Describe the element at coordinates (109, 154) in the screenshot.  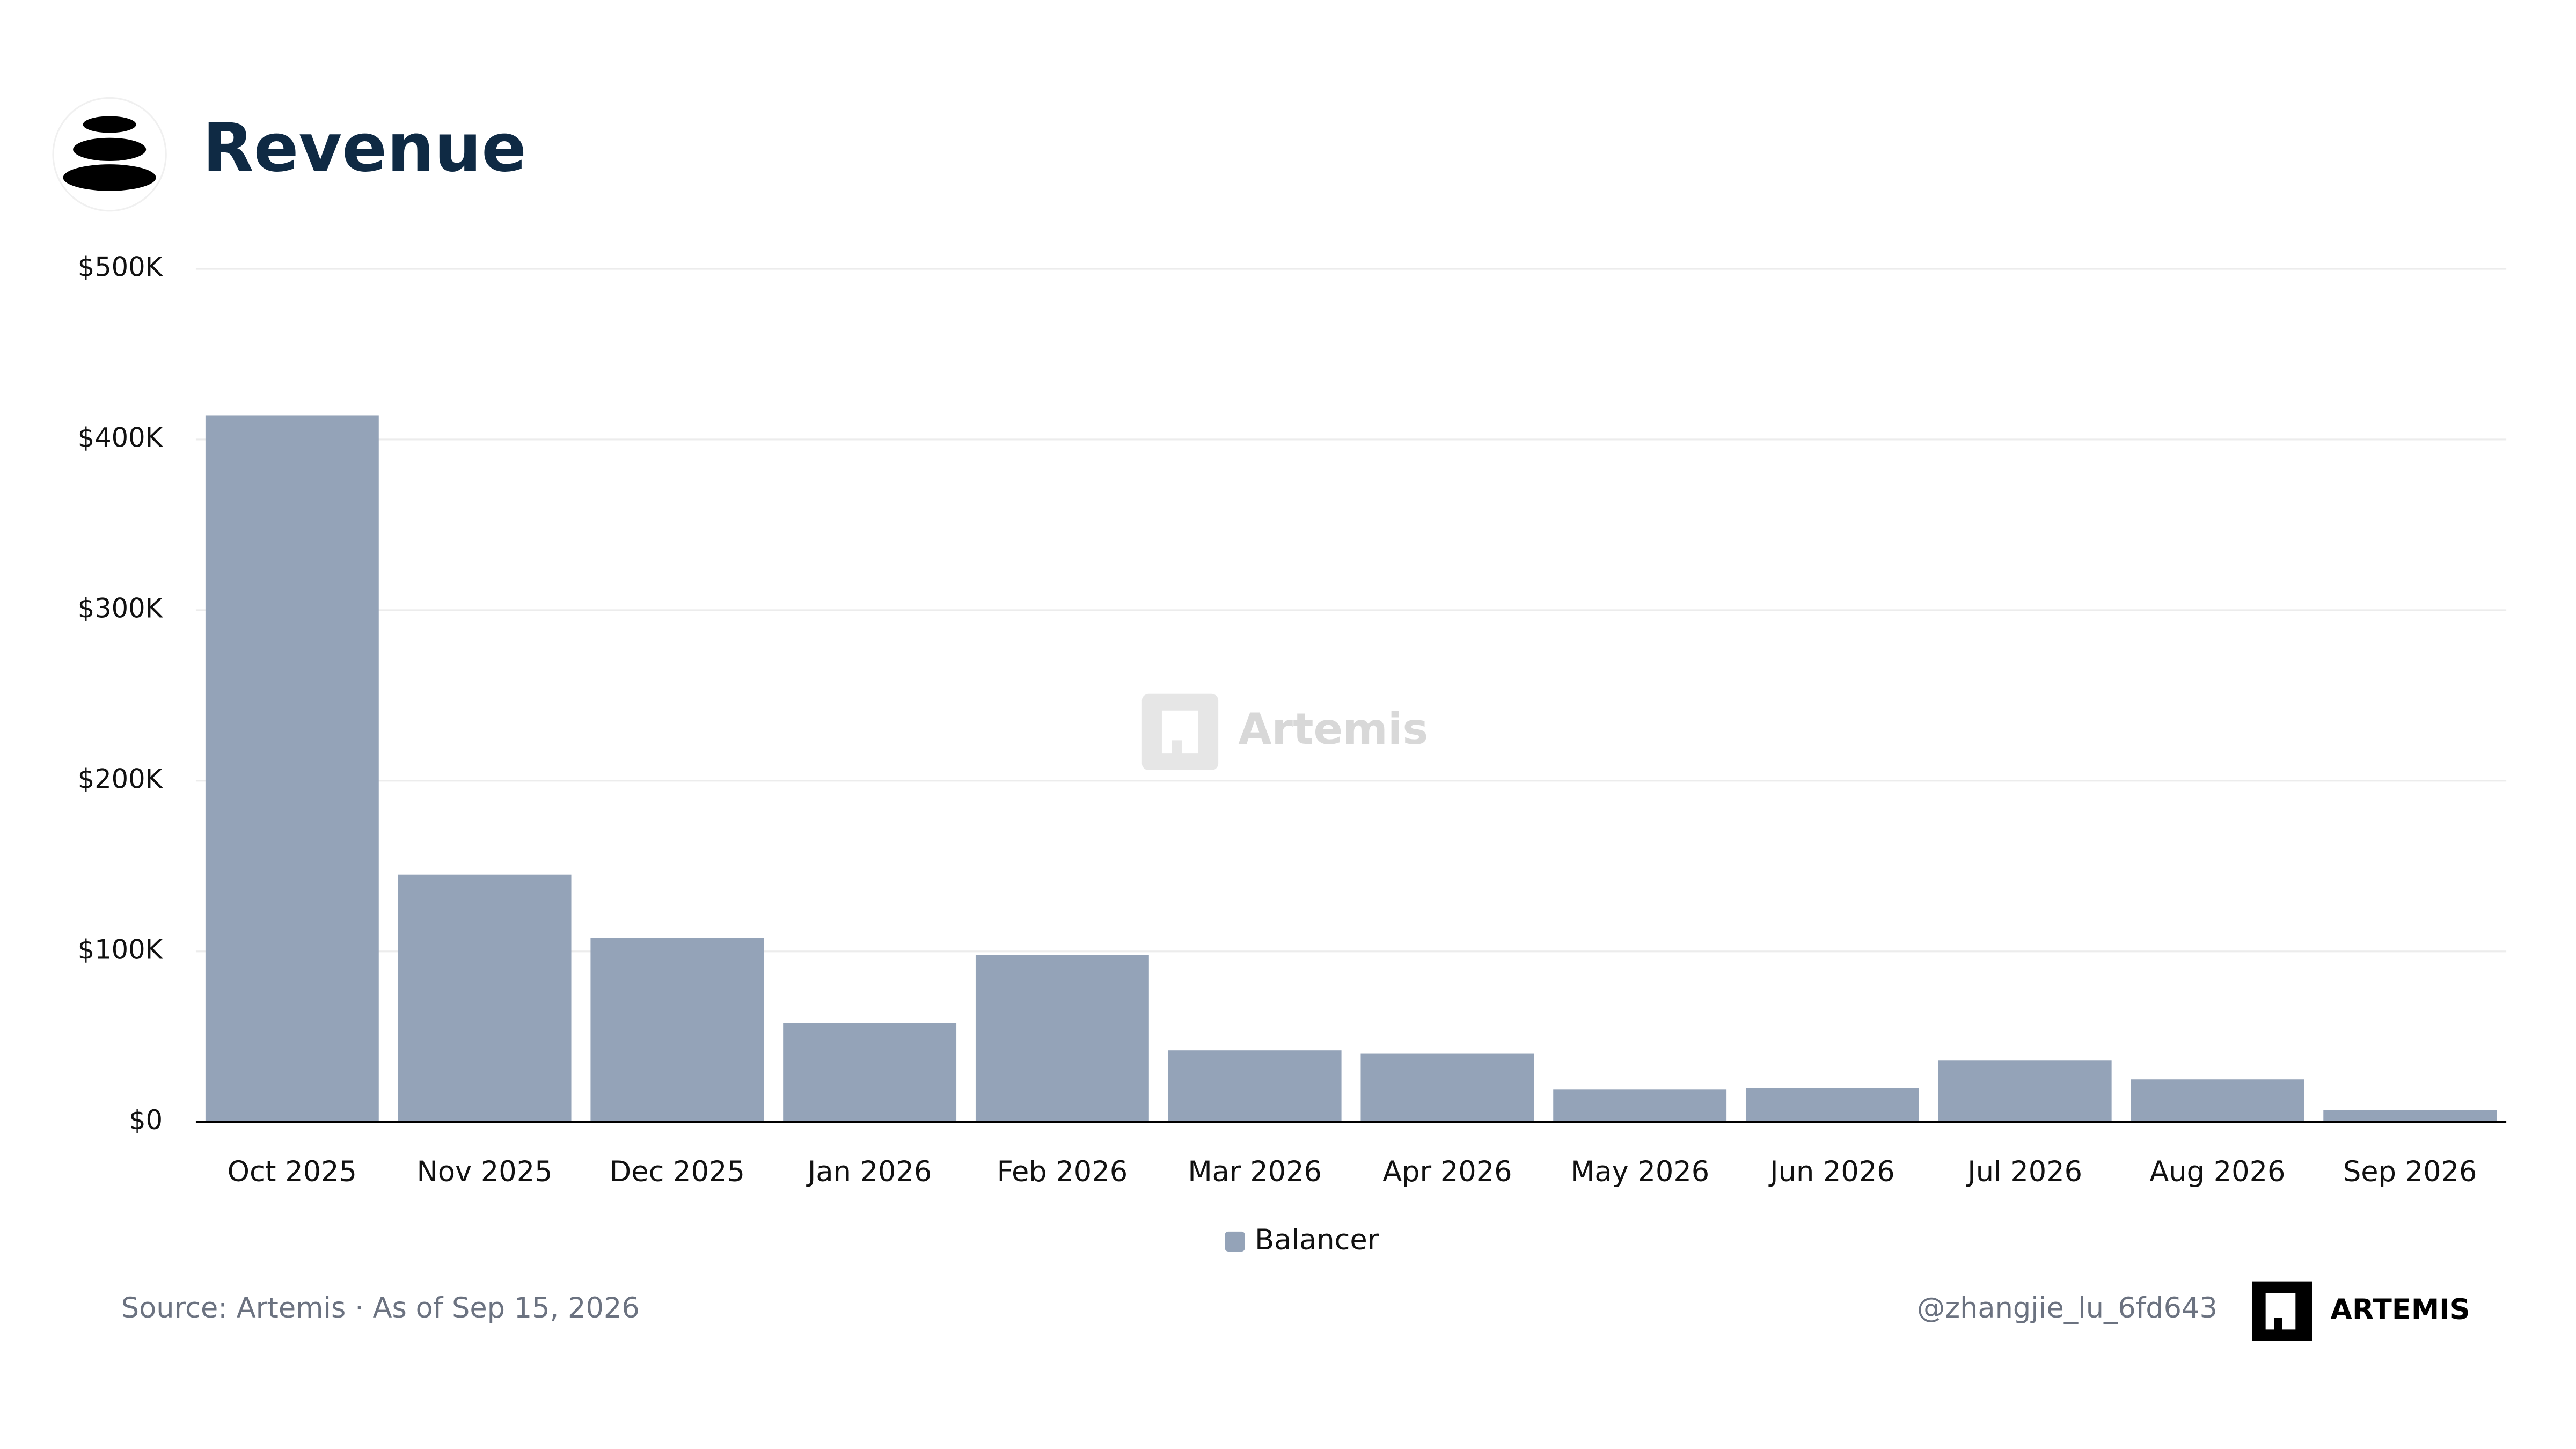
I see `protocol-logo` at that location.